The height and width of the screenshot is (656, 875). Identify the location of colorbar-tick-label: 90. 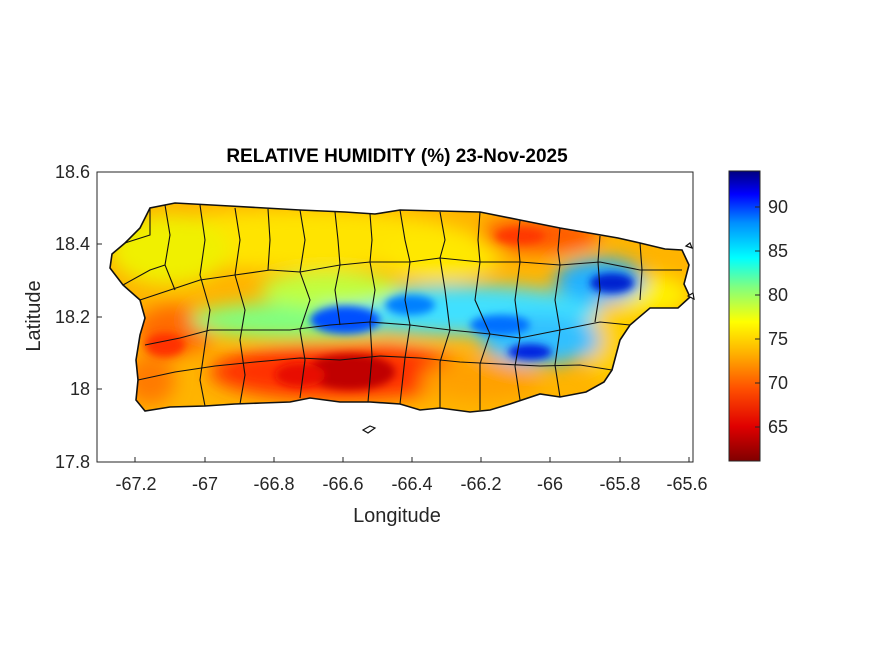
(778, 207).